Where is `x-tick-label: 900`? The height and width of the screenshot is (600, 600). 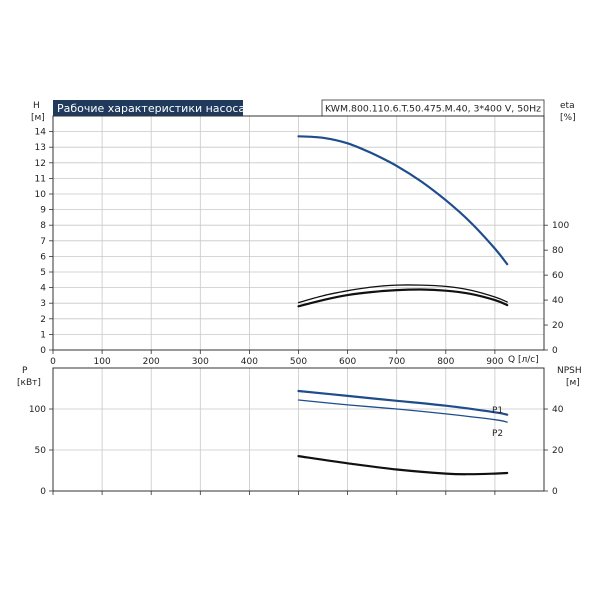 x-tick-label: 900 is located at coordinates (494, 362).